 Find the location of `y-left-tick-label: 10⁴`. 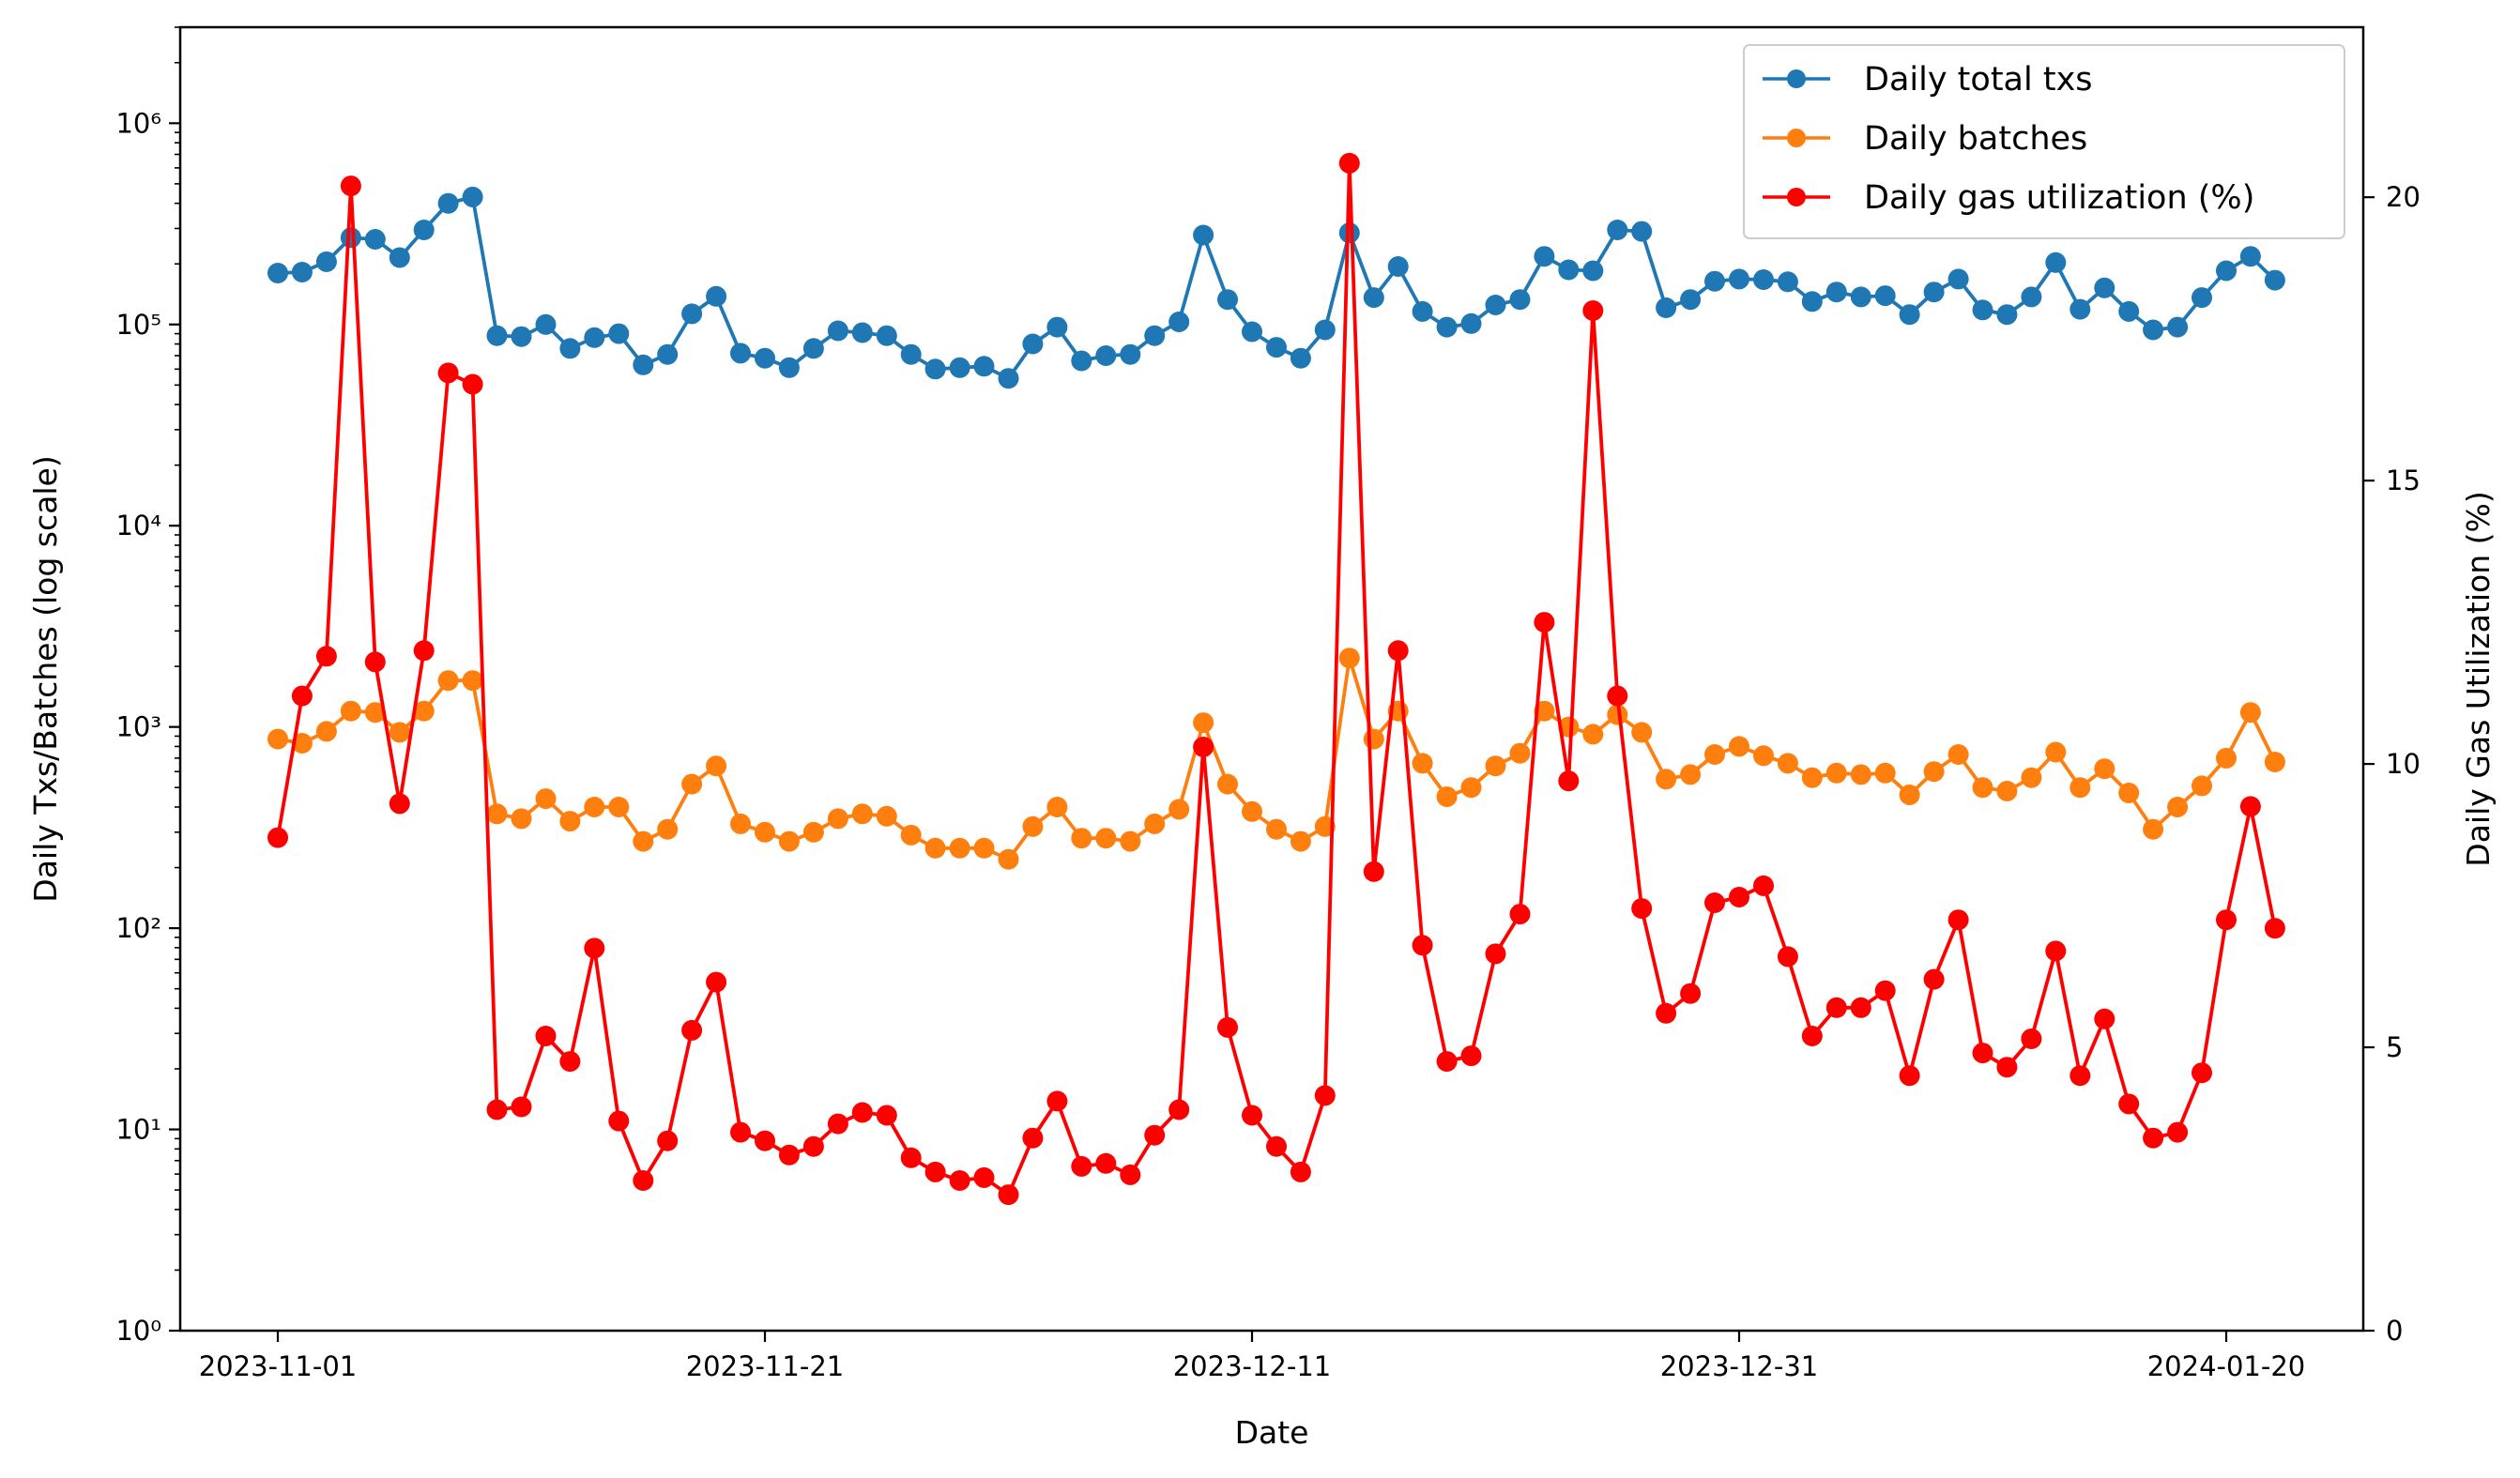

y-left-tick-label: 10⁴ is located at coordinates (138, 525).